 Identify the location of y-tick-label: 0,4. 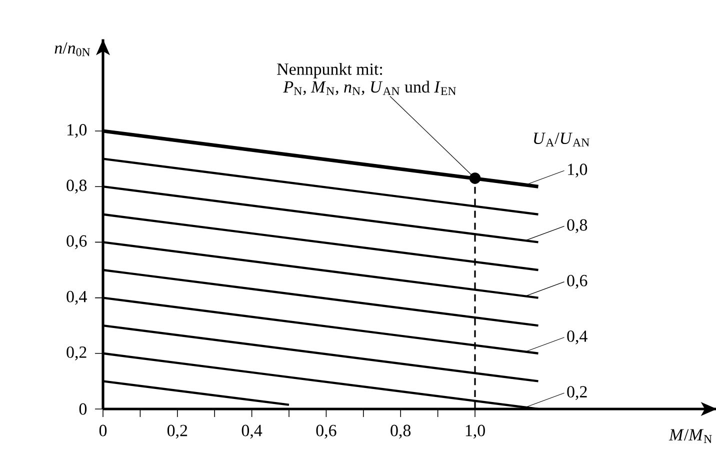
(76, 297).